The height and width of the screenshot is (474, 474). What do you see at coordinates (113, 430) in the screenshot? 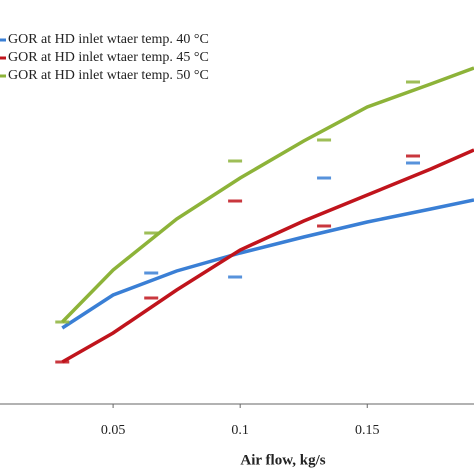
I see `x-tick-label: 0.05` at bounding box center [113, 430].